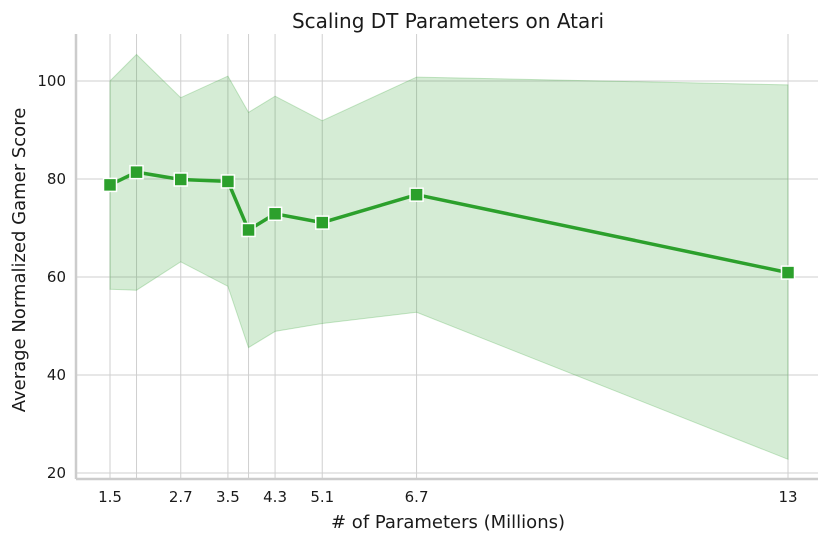  Describe the element at coordinates (322, 497) in the screenshot. I see `x-tick-label-4: 5.1` at that location.